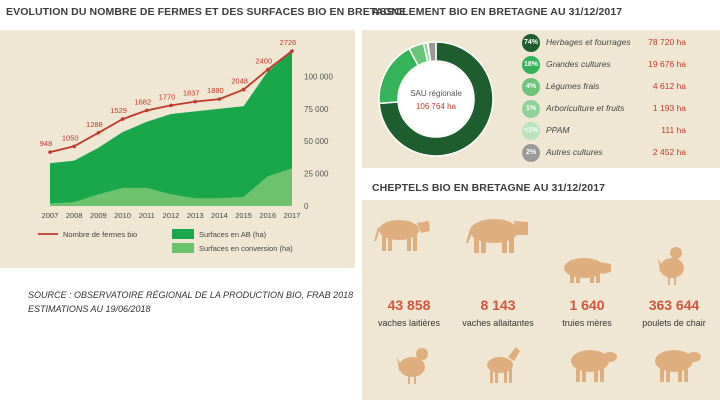 The image size is (720, 400). What do you see at coordinates (587, 305) in the screenshot?
I see `sows-value: 1 640` at bounding box center [587, 305].